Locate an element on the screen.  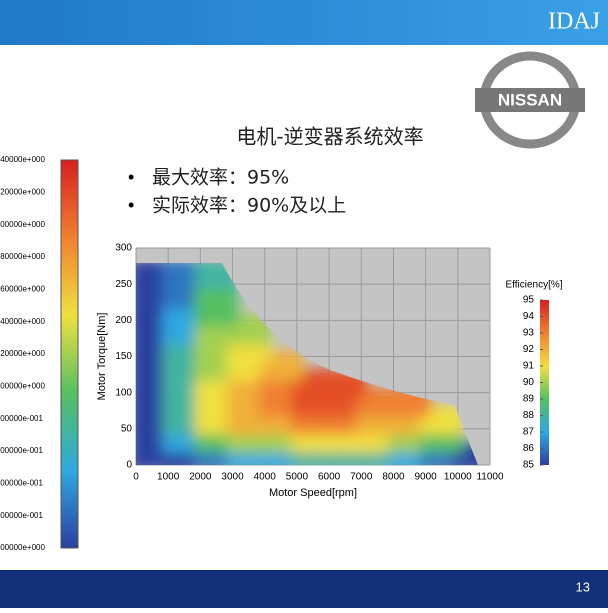
colorbar-tick-label: 90 is located at coordinates (529, 382).